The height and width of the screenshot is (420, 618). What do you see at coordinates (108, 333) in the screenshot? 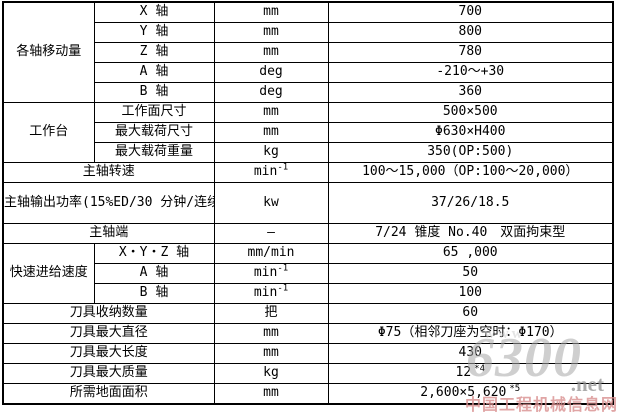
I see `spec-label: 刀具最大直径` at bounding box center [108, 333].